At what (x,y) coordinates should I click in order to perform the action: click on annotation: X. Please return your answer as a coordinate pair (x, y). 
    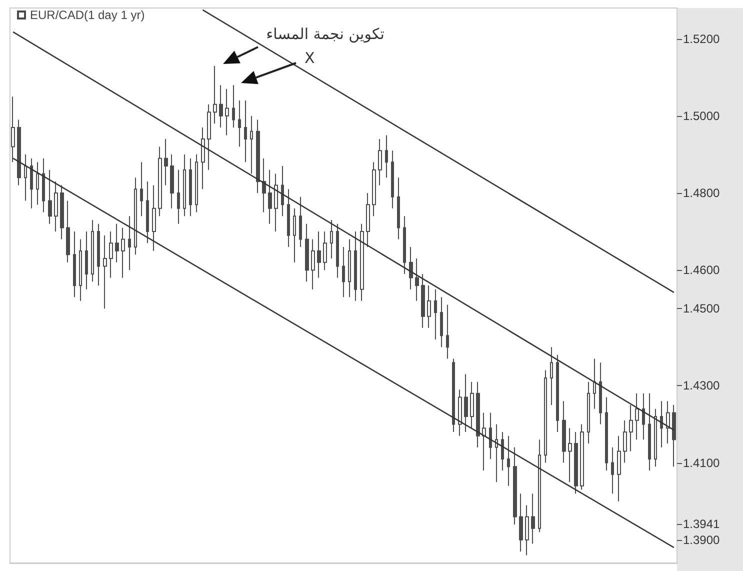
    Looking at the image, I should click on (309, 58).